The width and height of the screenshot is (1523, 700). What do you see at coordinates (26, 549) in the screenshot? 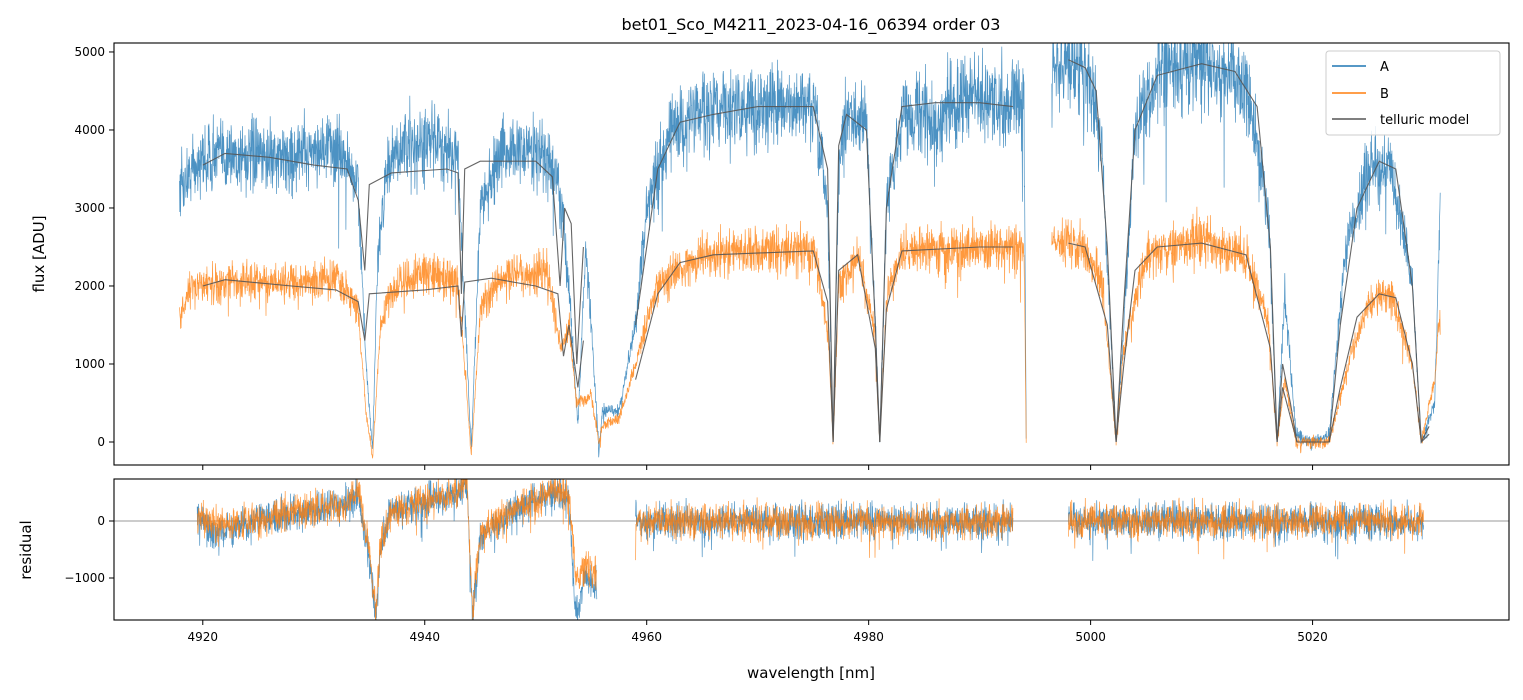
I see `residual-y-axis-label: residual` at bounding box center [26, 549].